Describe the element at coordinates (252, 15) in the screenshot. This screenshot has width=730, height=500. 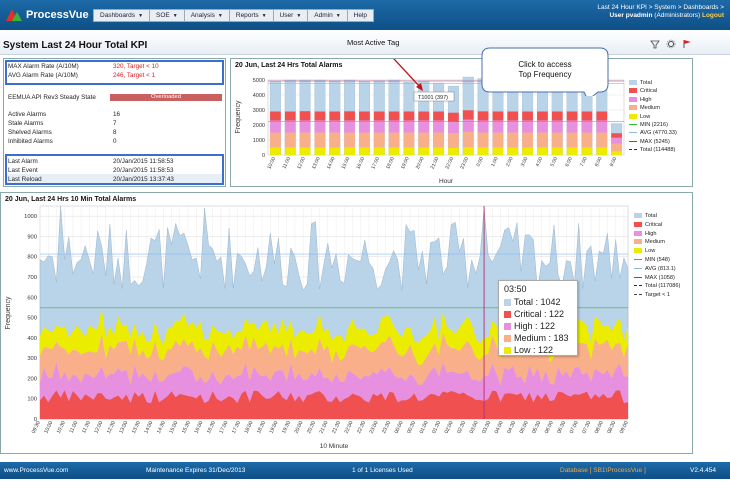
I see `nav-reports: Reports ▼` at that location.